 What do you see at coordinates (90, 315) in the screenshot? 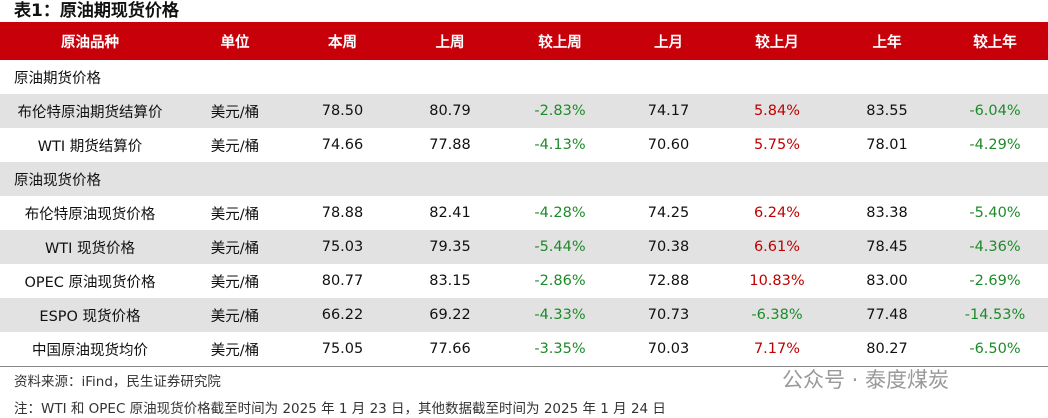
I see `cell: ESPO 现货价格` at bounding box center [90, 315].